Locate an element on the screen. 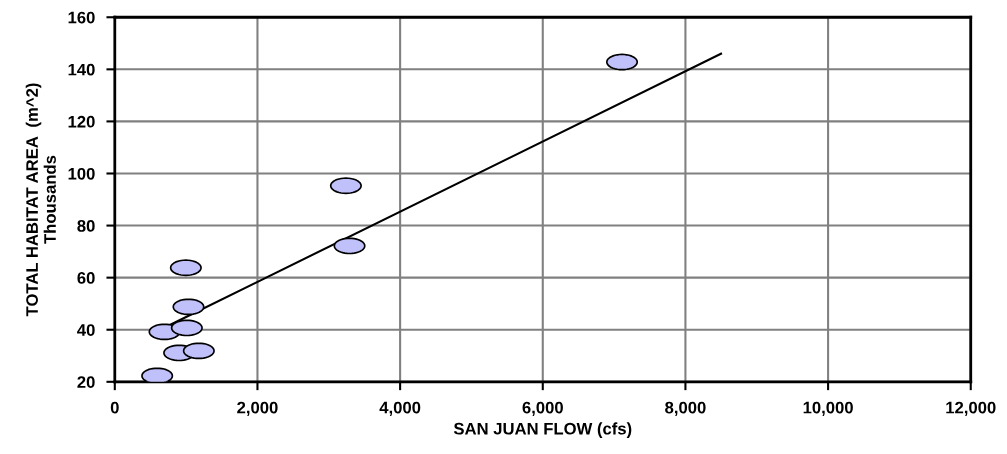 This screenshot has width=1007, height=454. x-tick-label: 10,000 is located at coordinates (828, 408).